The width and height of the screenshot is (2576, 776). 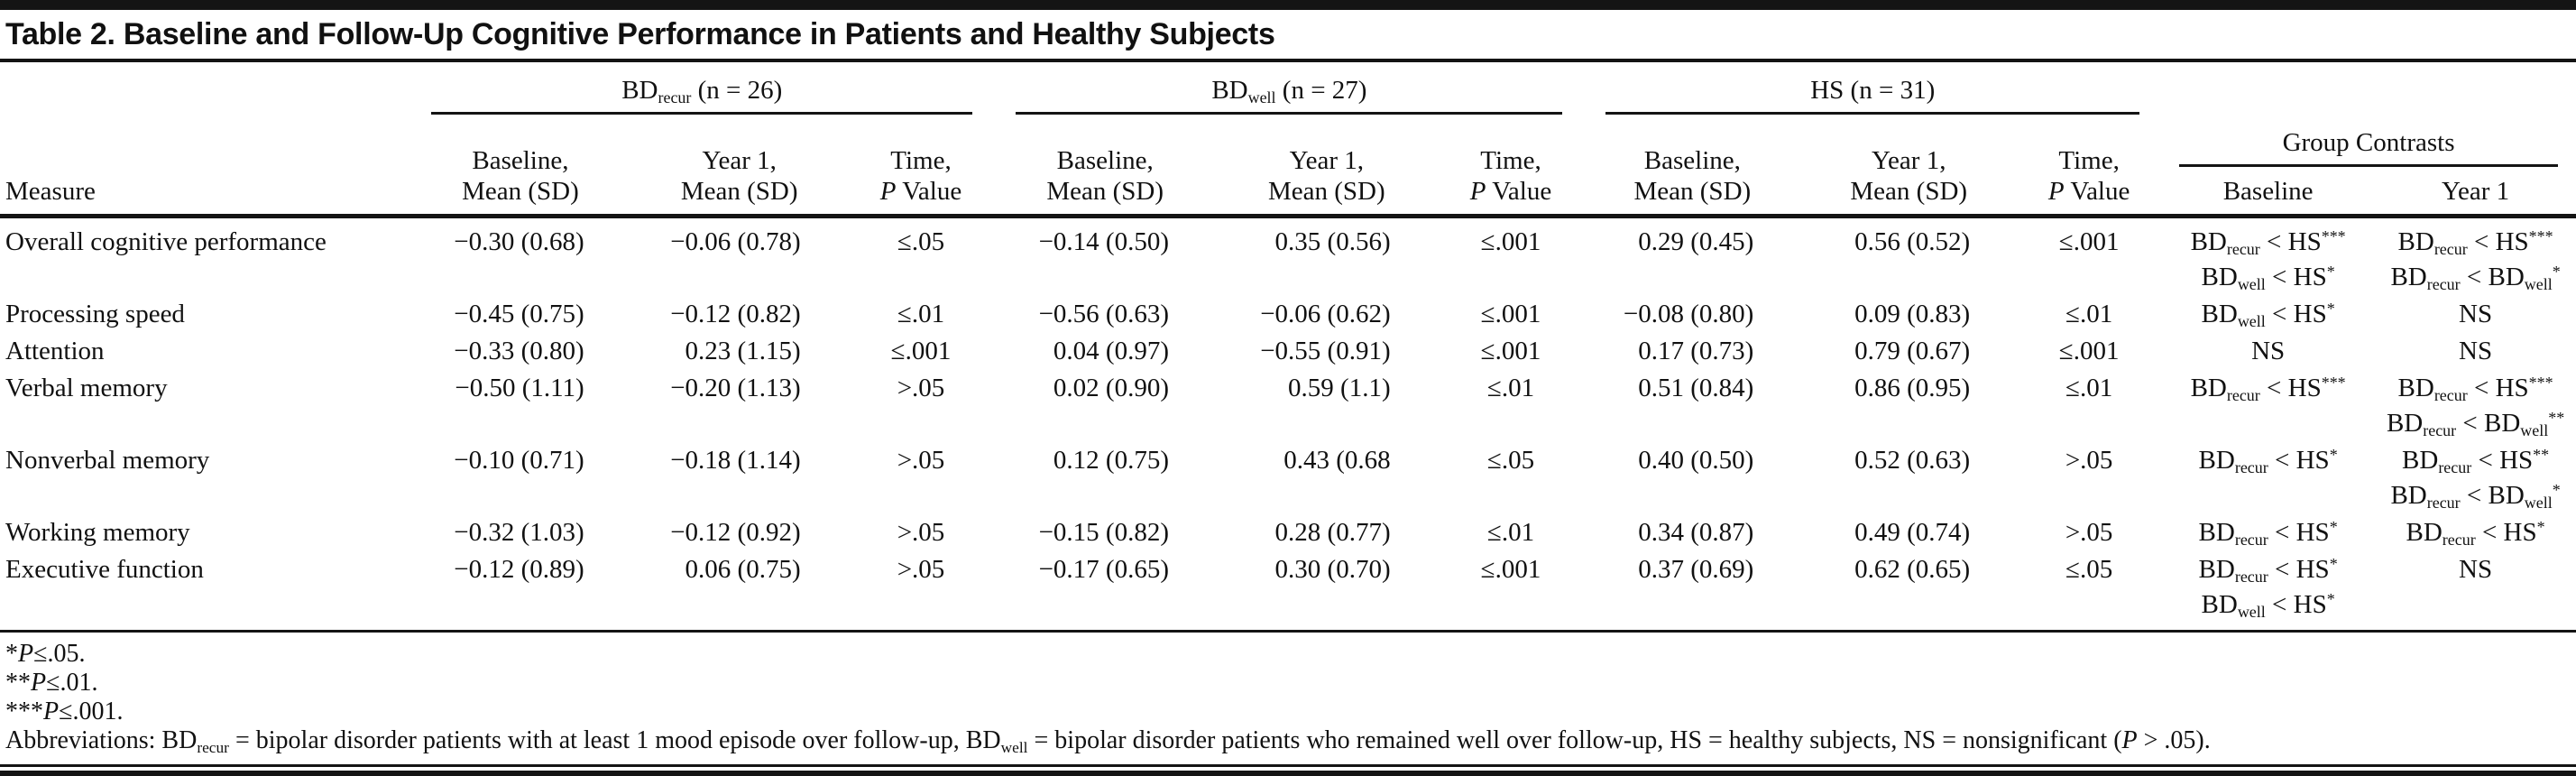 I want to click on col-header-bdrecur-baseline: Baseline, Mean (SD), so click(x=520, y=167).